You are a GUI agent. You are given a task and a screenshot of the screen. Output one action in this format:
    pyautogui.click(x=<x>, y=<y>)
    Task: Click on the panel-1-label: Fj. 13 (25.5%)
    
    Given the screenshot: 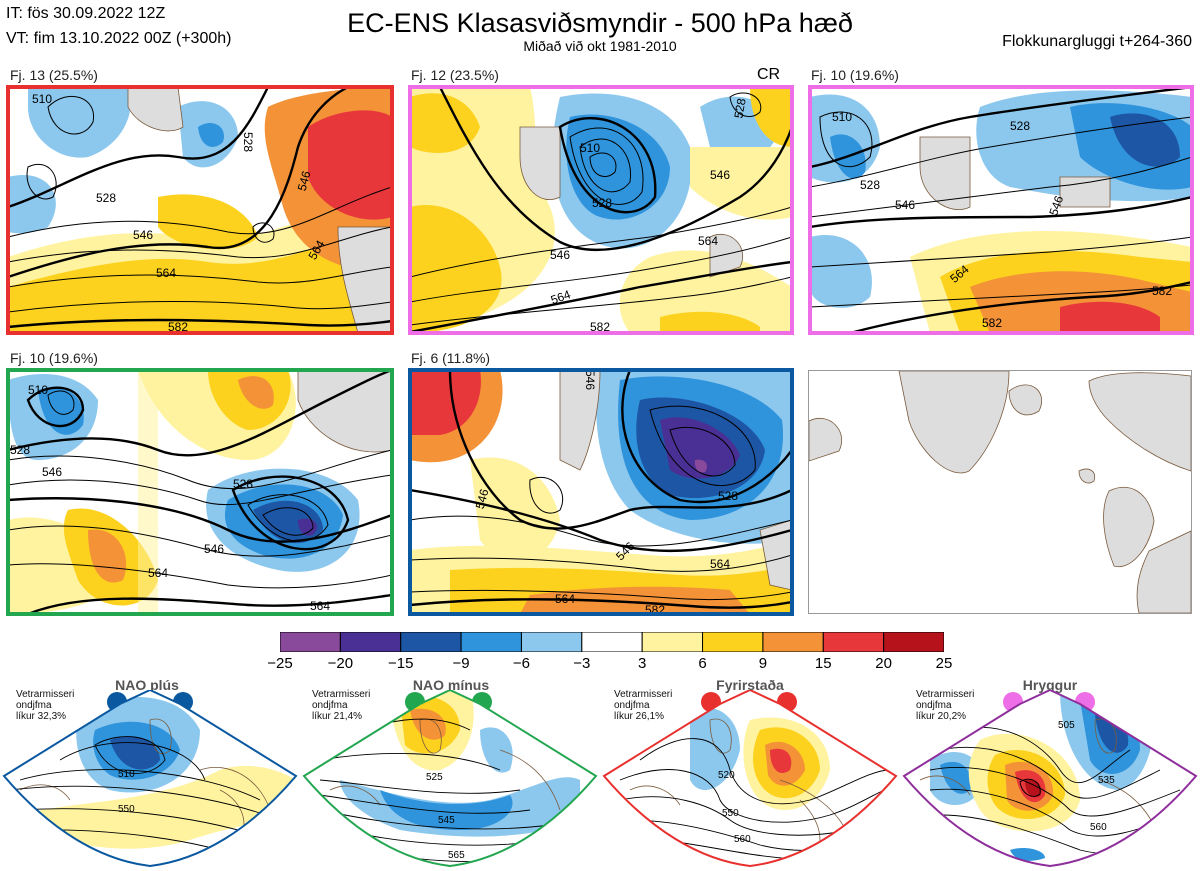 What is the action you would take?
    pyautogui.click(x=54, y=75)
    